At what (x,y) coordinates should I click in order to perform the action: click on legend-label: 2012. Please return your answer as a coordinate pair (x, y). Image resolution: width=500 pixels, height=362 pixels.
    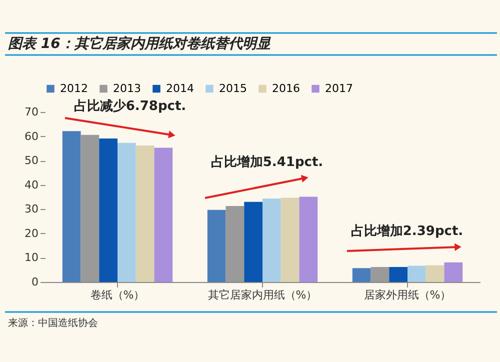
    Looking at the image, I should click on (74, 88).